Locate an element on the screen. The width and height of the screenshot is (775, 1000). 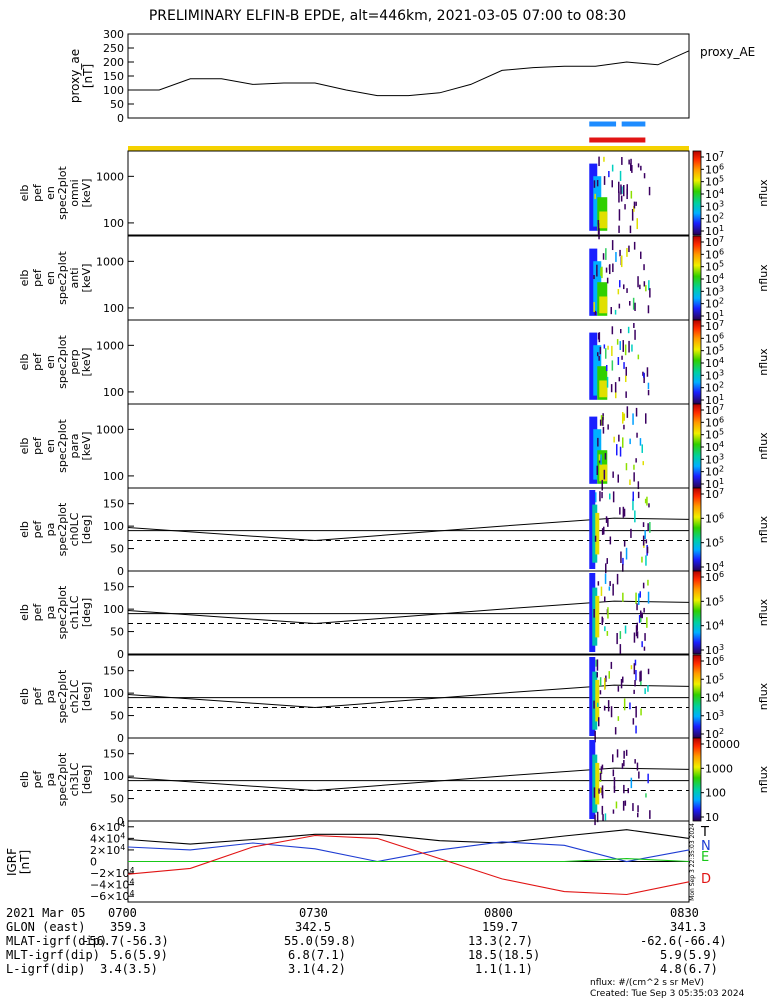
mlt-label: MLT-igrf(dip) is located at coordinates (53, 955).